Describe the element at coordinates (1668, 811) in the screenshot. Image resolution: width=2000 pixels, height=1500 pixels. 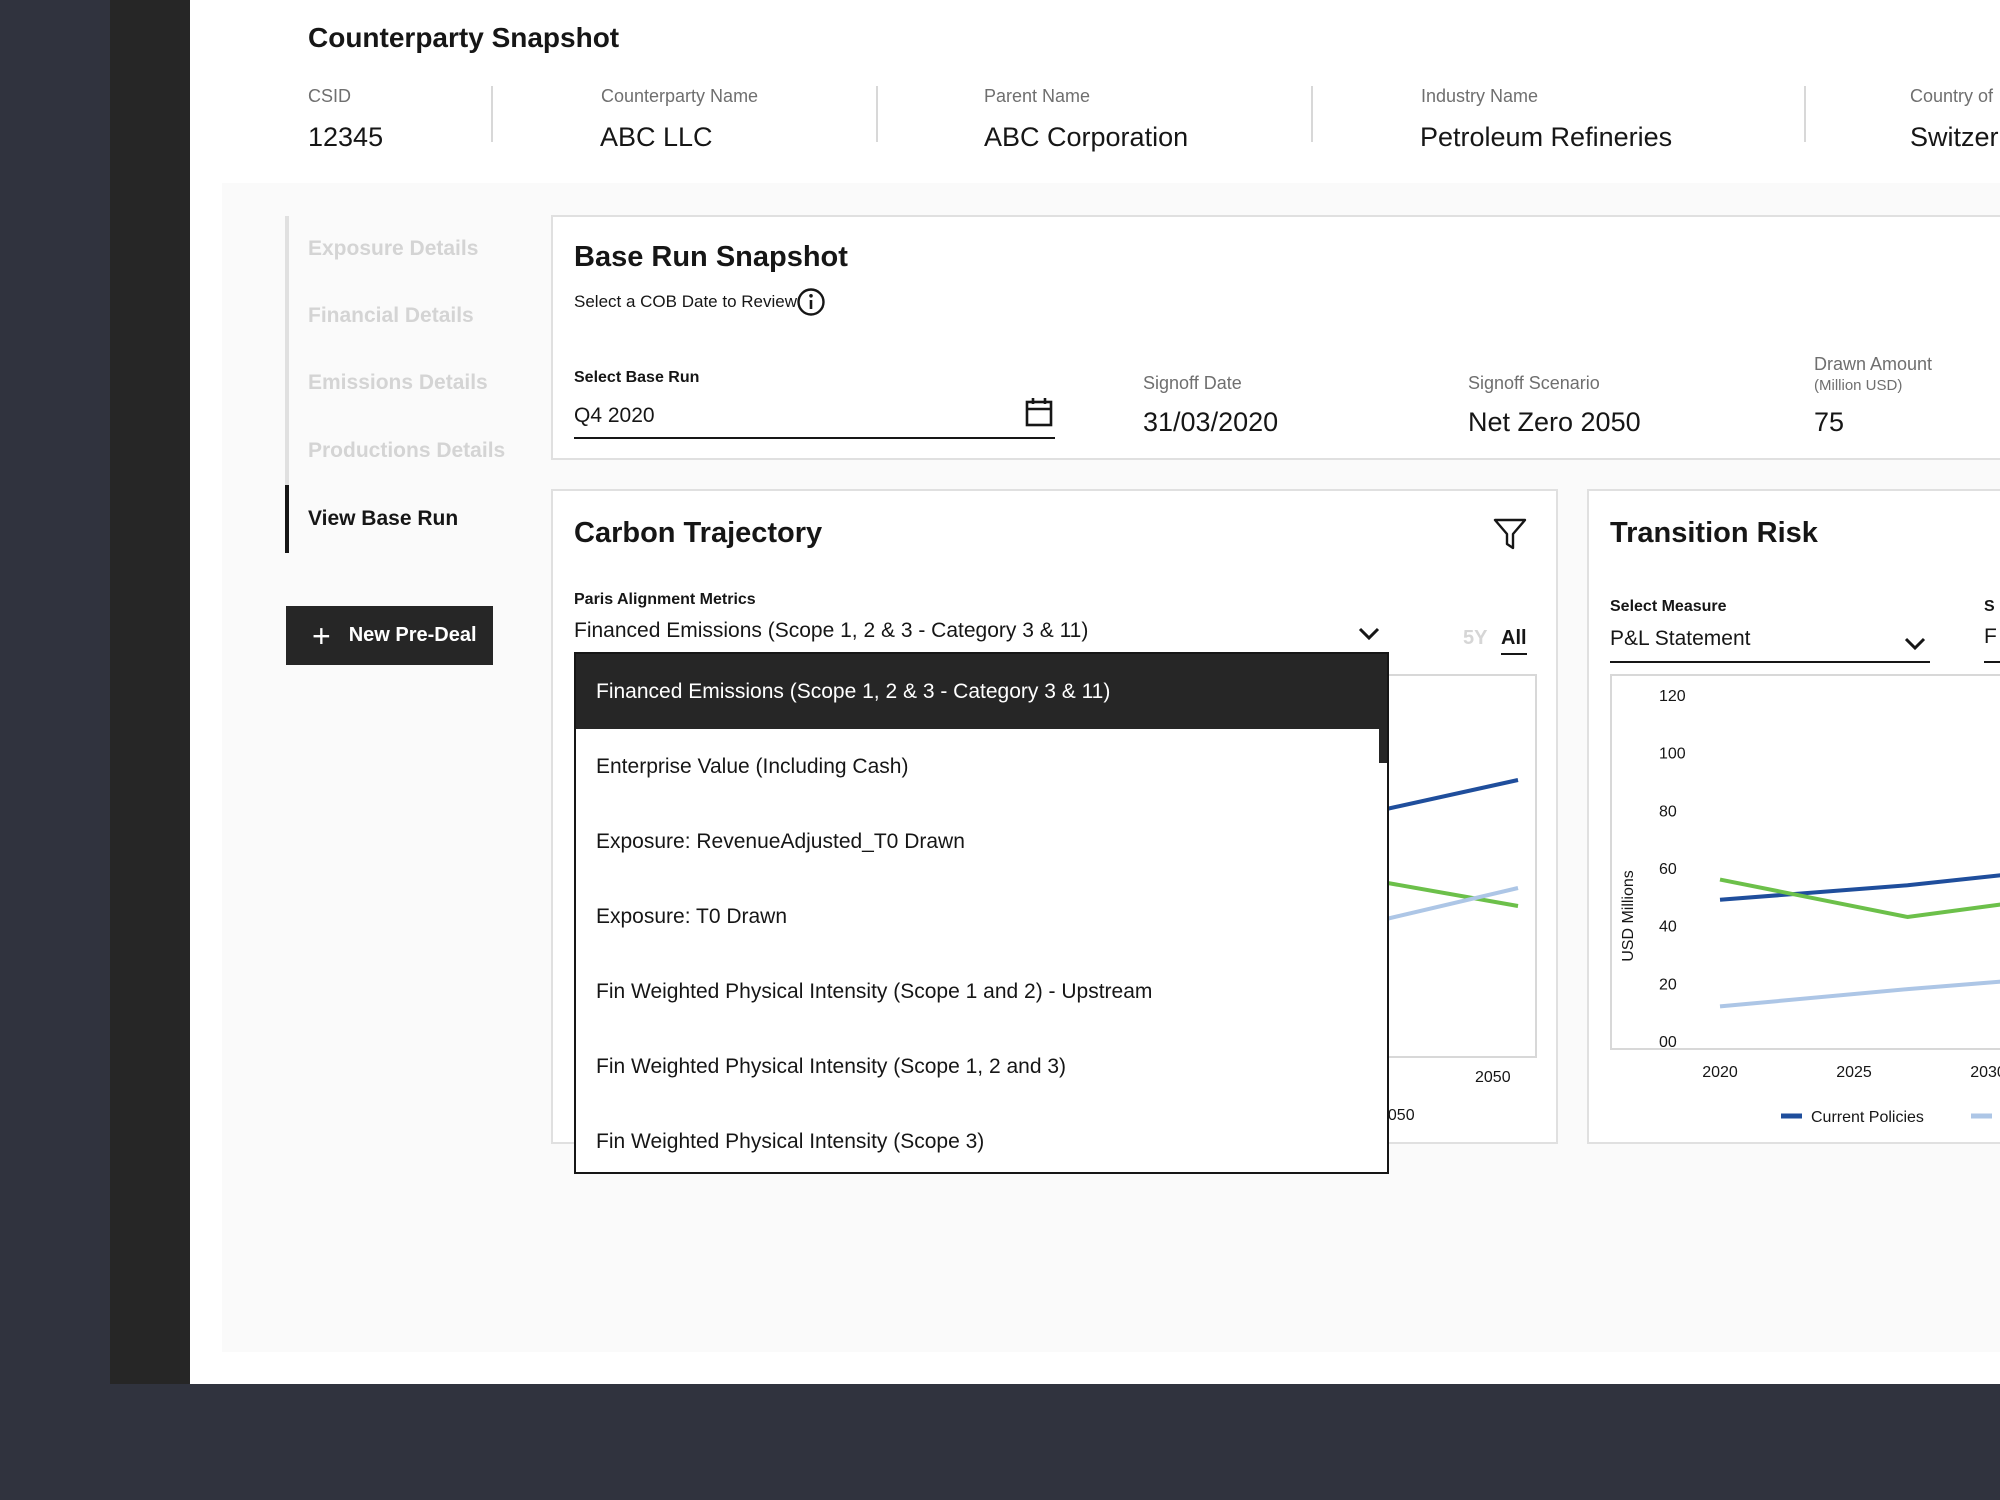
I see `y-tick-label: 80` at that location.